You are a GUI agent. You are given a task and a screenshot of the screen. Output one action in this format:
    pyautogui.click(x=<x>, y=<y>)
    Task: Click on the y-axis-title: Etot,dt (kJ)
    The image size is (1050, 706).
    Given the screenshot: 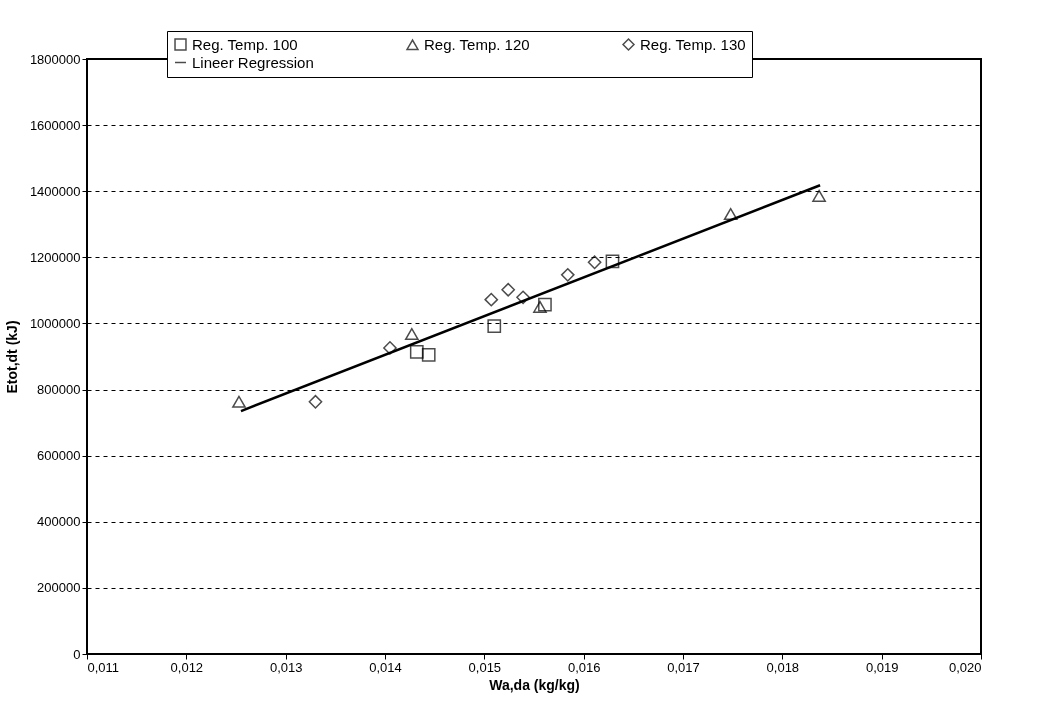 What is the action you would take?
    pyautogui.click(x=11, y=357)
    